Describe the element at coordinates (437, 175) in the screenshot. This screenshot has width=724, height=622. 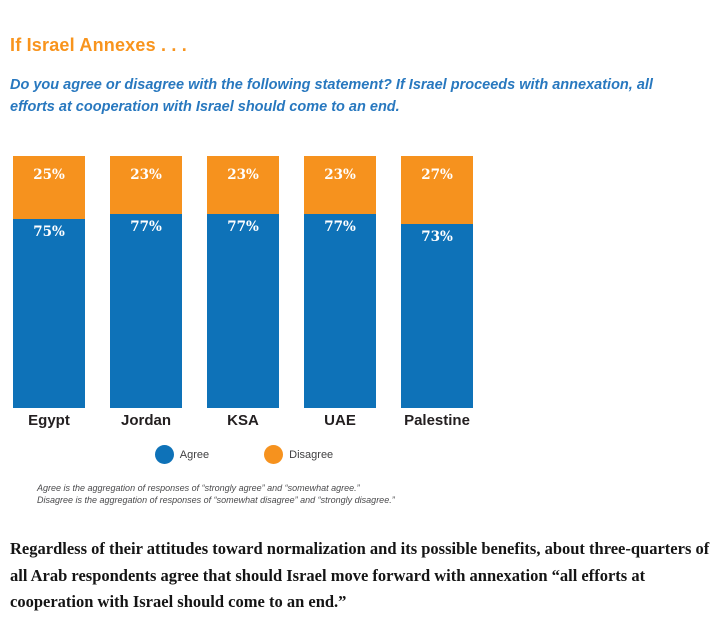
I see `disagree-value-label: 27%` at that location.